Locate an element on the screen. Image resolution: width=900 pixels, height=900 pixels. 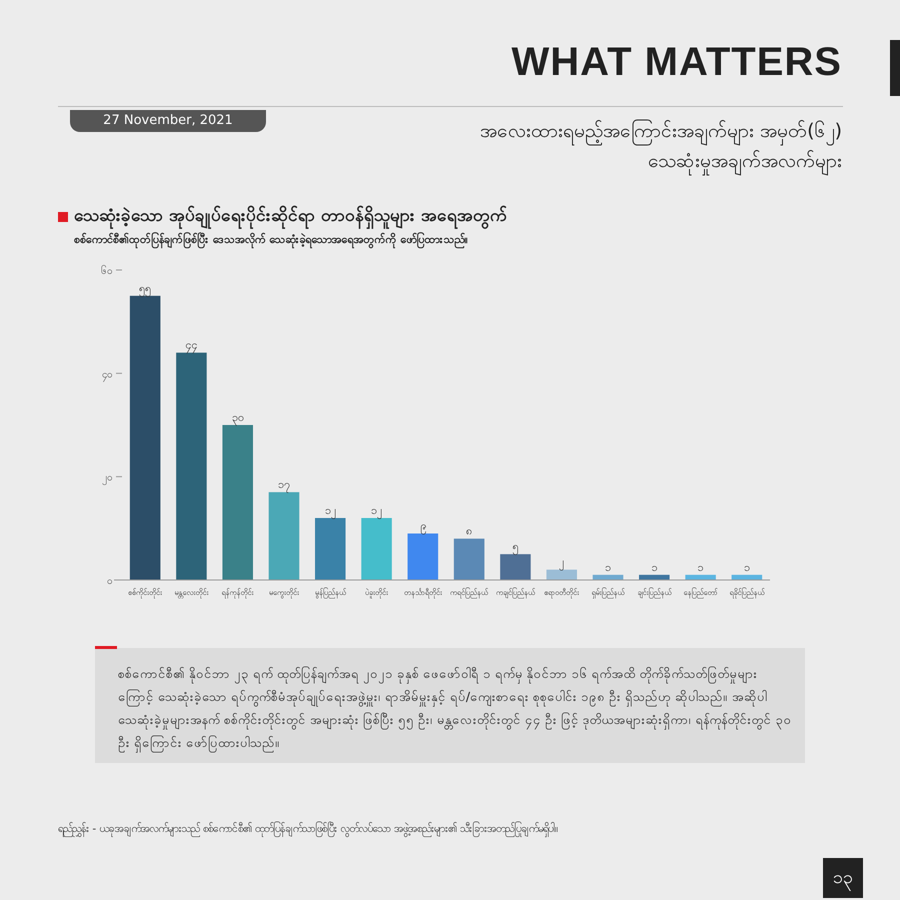
data-label: ၅၅ is located at coordinates (145, 289).